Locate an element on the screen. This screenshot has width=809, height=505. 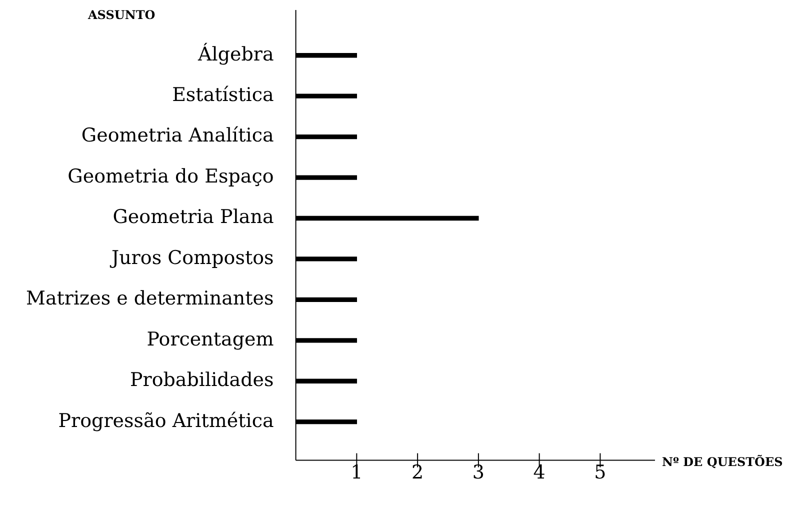
x-tick-label: 4 is located at coordinates (539, 473).